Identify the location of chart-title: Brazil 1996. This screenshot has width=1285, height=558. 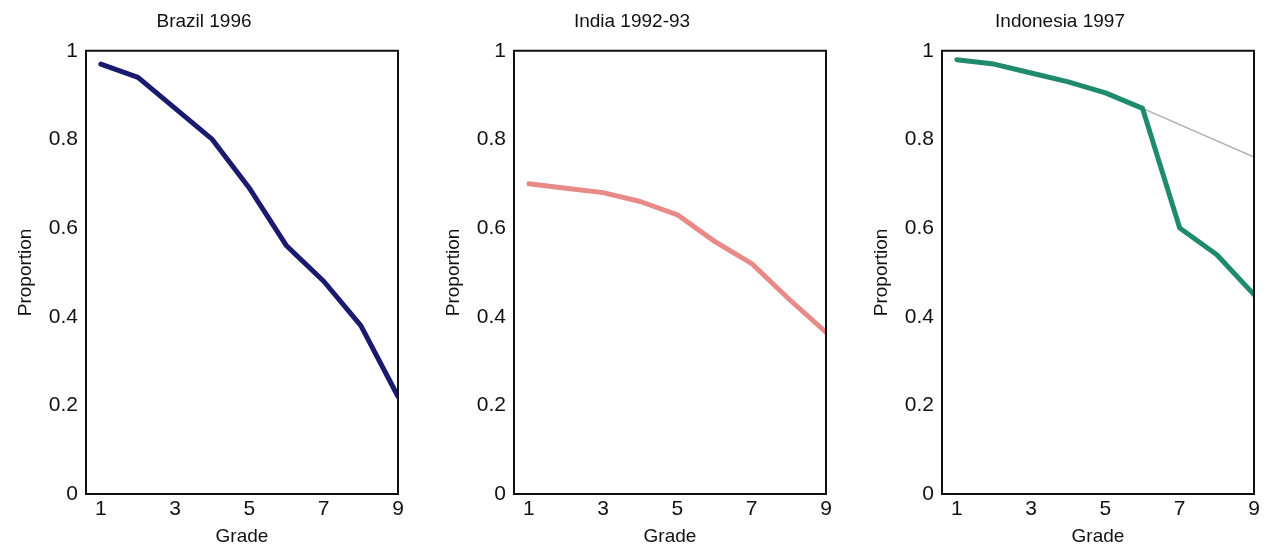
(204, 20).